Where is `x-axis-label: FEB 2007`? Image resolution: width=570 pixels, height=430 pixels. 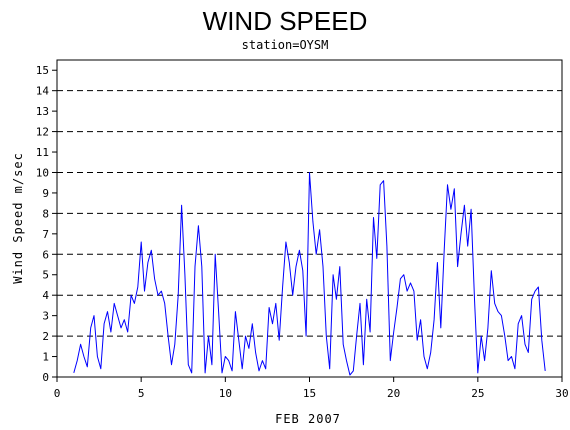 x-axis-label: FEB 2007 is located at coordinates (308, 419).